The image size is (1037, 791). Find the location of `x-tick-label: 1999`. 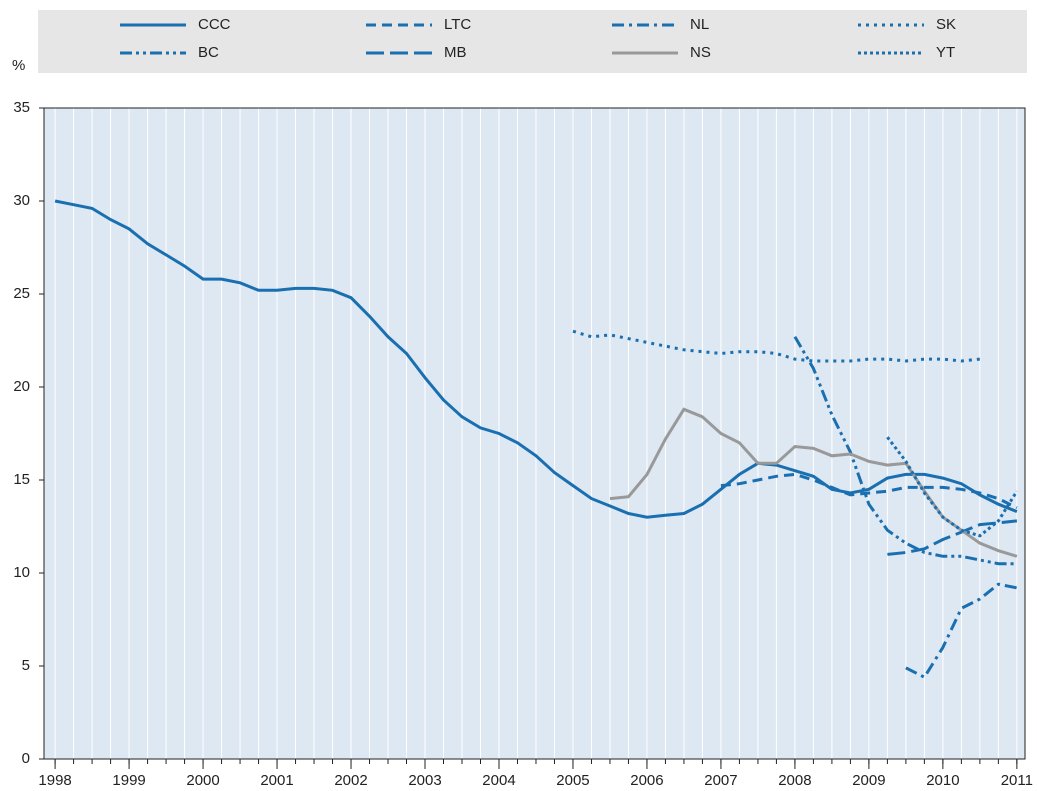

x-tick-label: 1999 is located at coordinates (128, 780).